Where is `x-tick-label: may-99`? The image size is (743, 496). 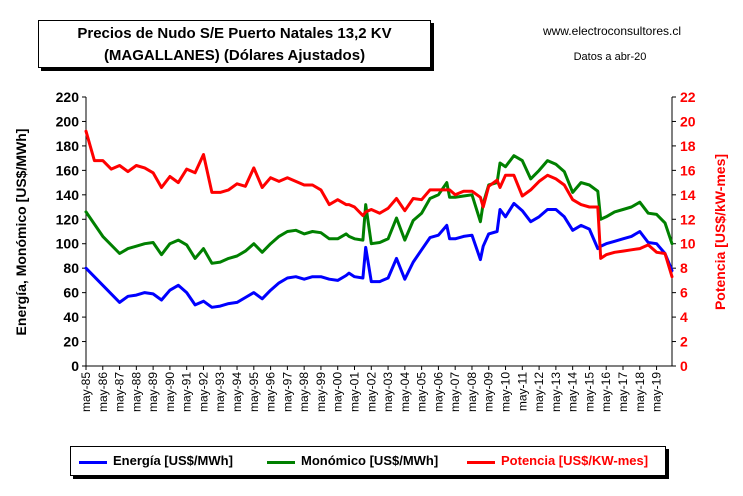 x-tick-label: may-99 is located at coordinates (321, 392).